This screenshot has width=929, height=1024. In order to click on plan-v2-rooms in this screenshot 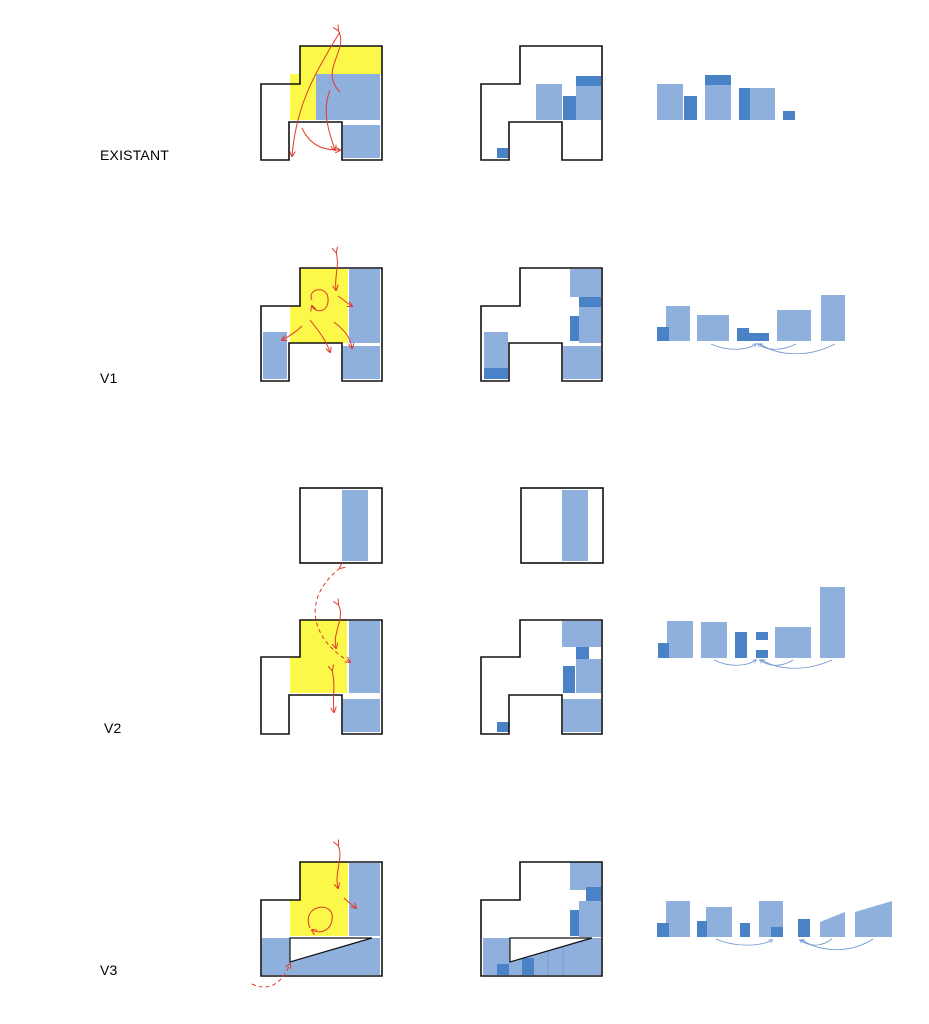, I will do `click(541, 677)`.